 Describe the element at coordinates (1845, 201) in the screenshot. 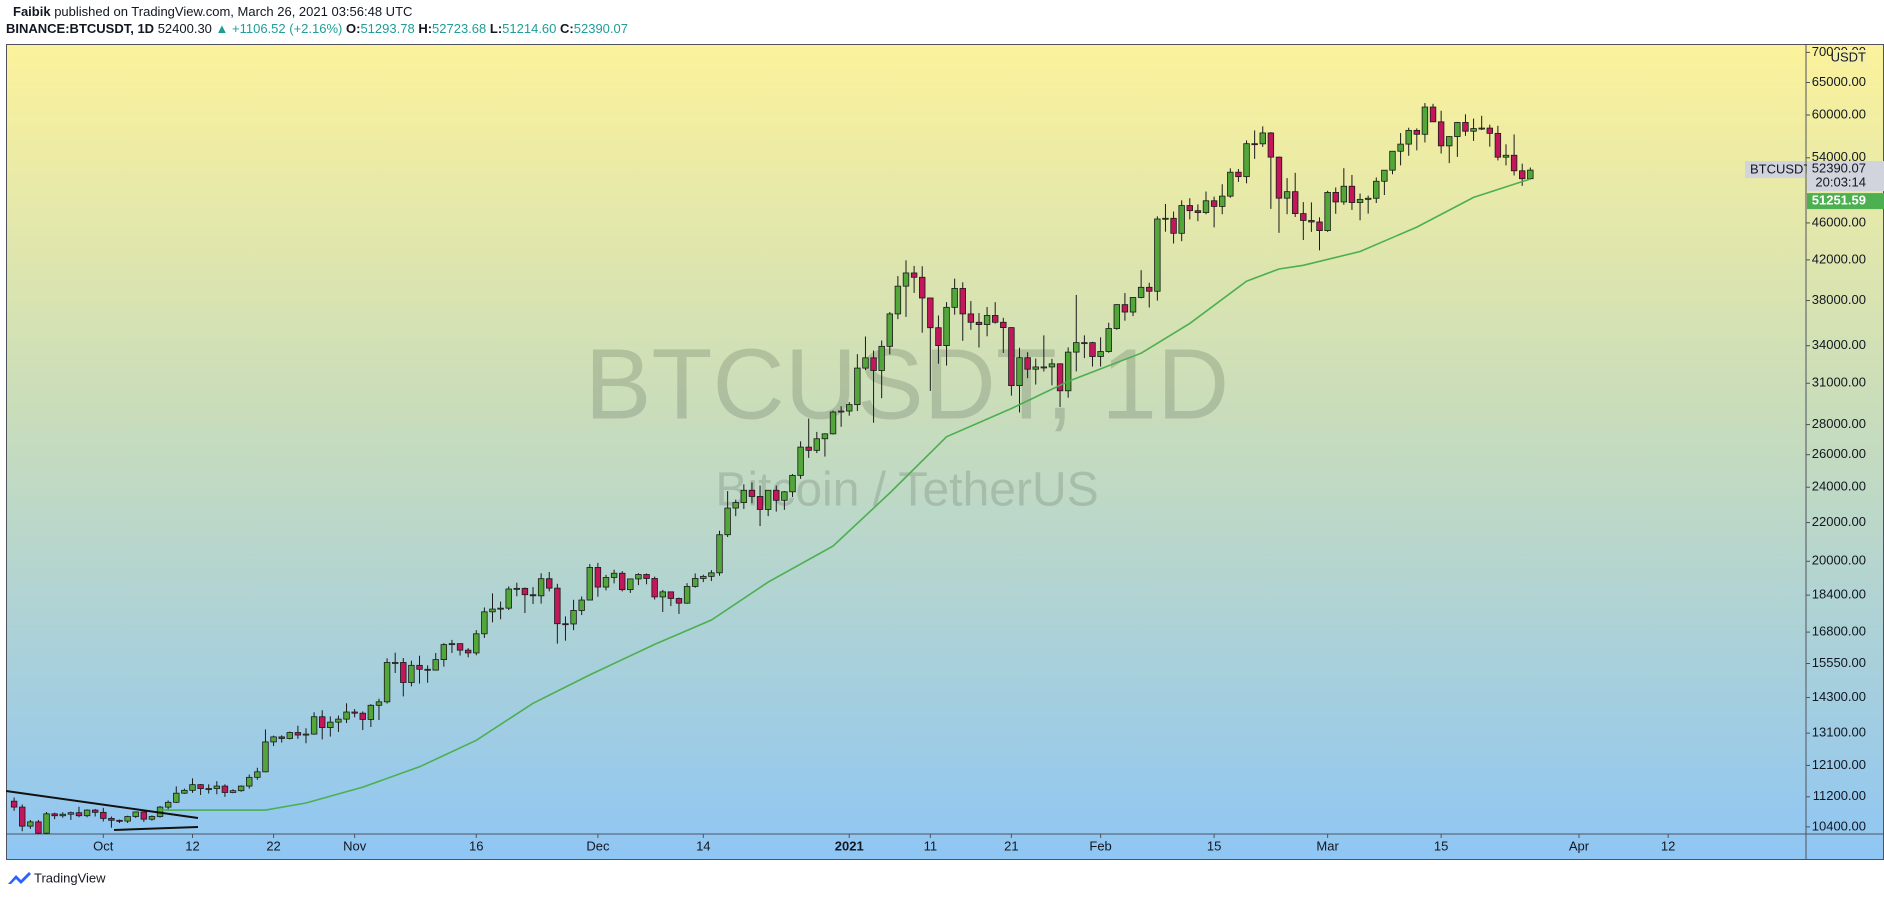

I see `ma-tag-bg` at that location.